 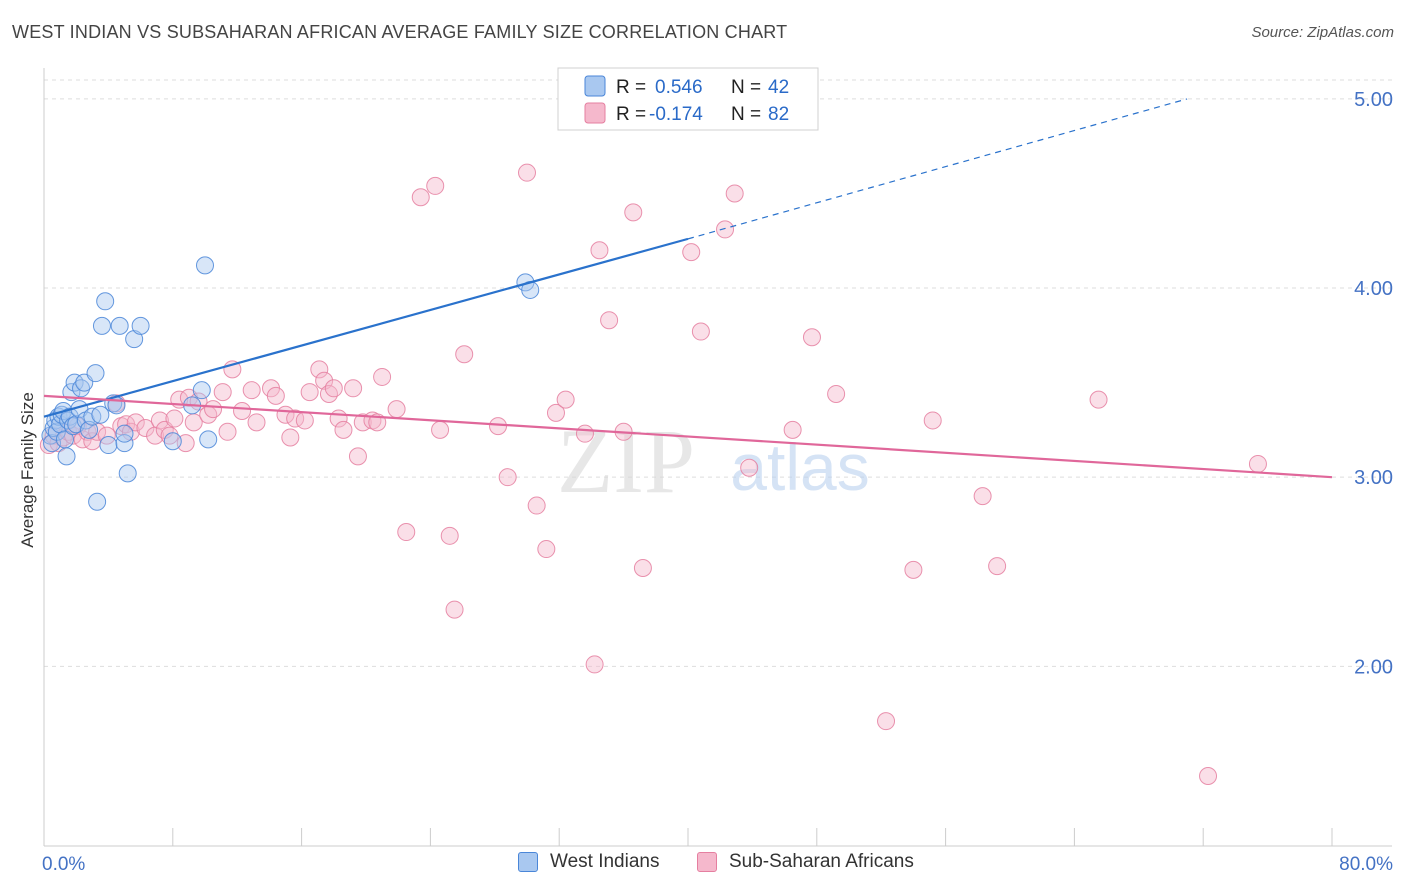 I want to click on legend-r-value: -0.174, so click(x=676, y=114).